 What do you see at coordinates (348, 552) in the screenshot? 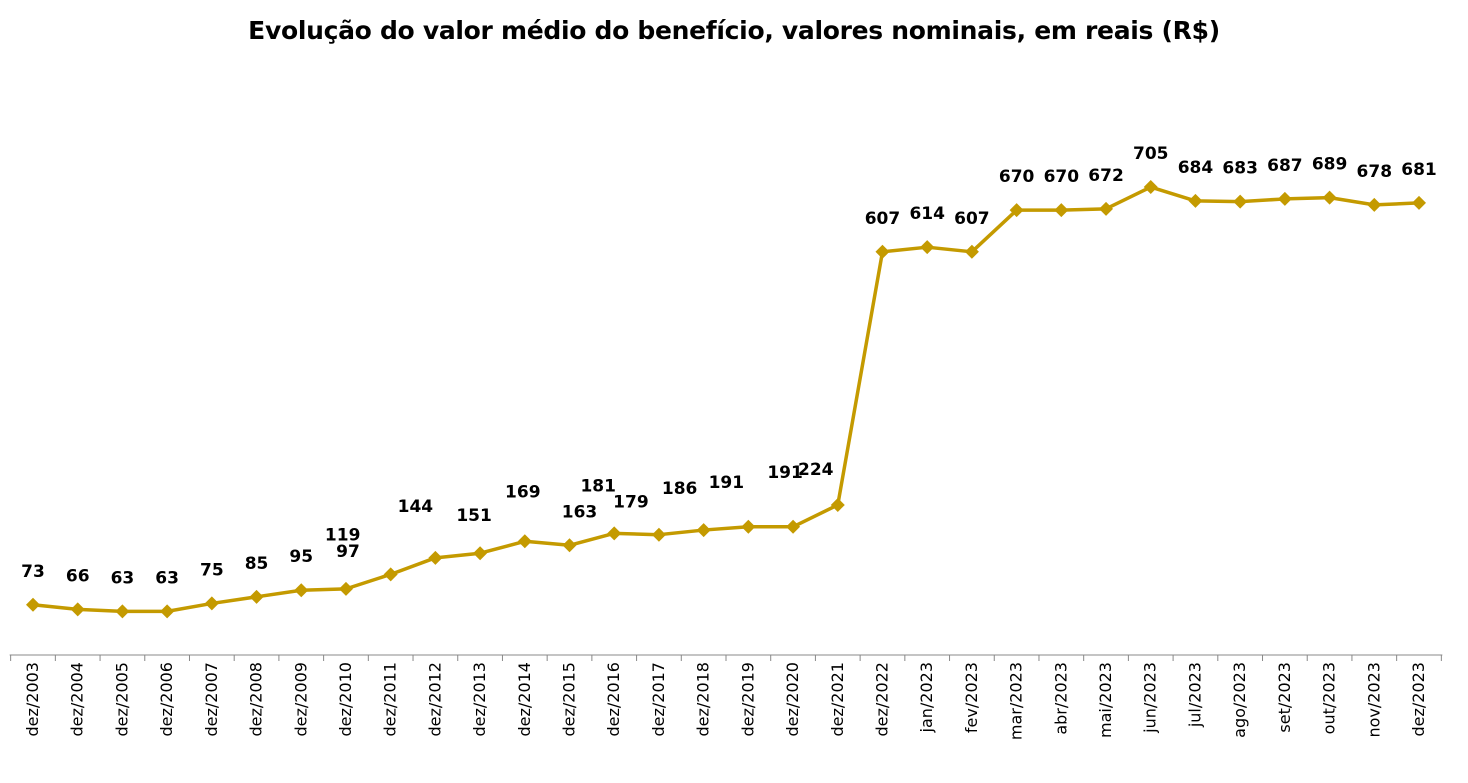
I see `data-label: 97` at bounding box center [348, 552].